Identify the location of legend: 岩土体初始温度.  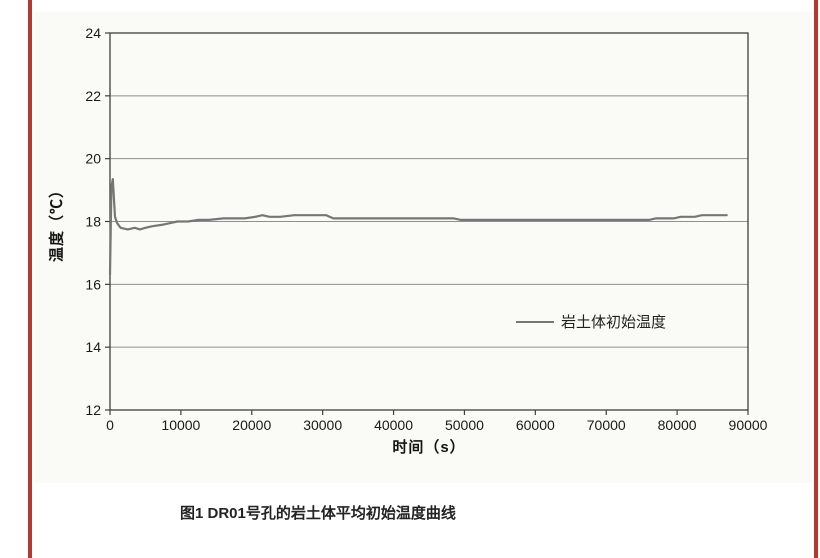
(591, 321).